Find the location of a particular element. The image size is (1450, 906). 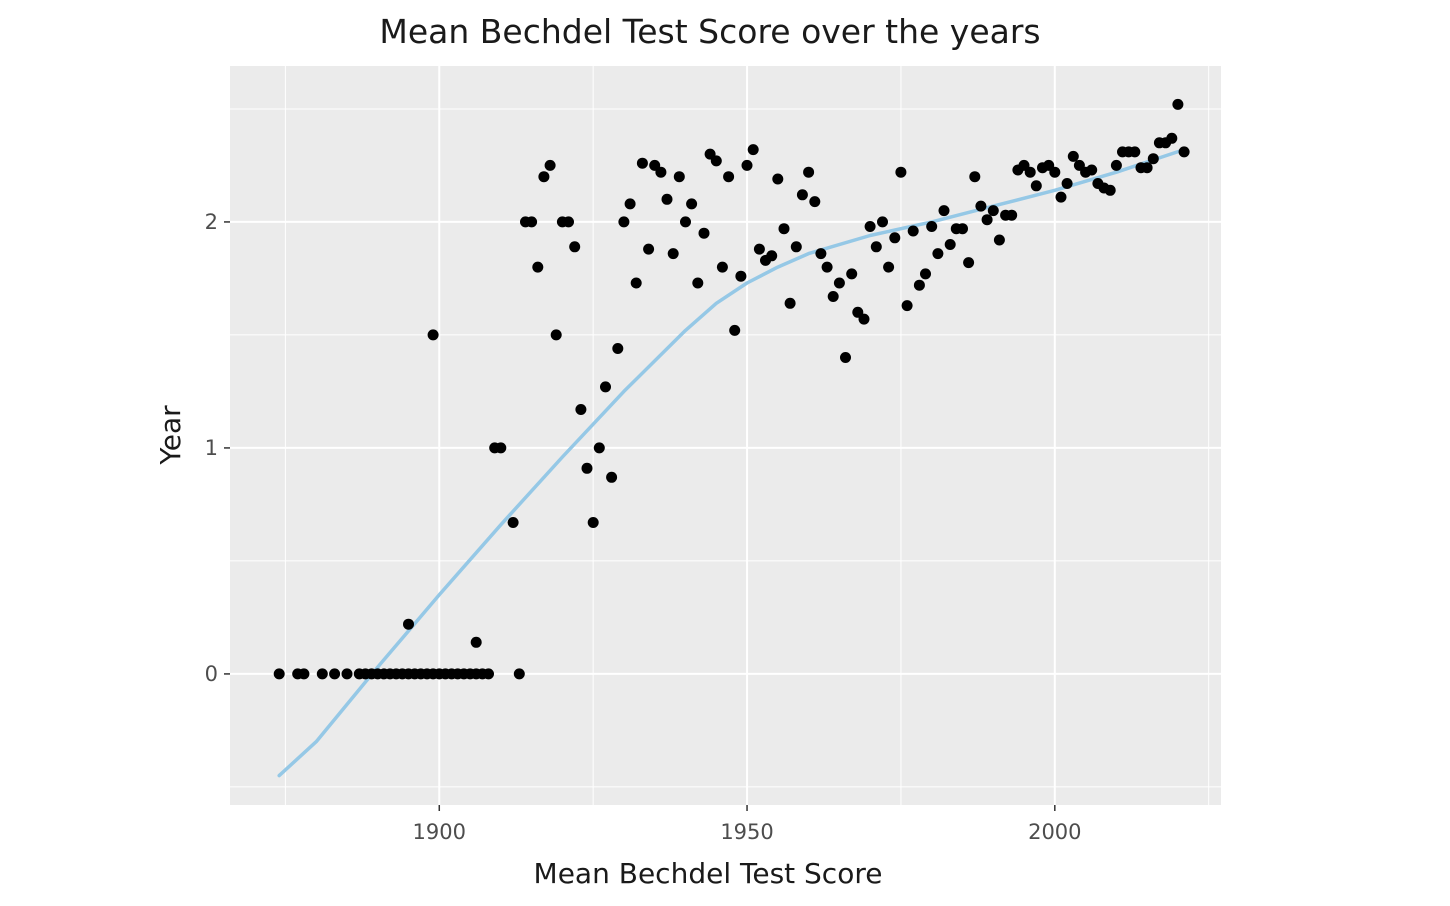

chart-title: Mean Bechdel Test Score over the years is located at coordinates (709, 31).